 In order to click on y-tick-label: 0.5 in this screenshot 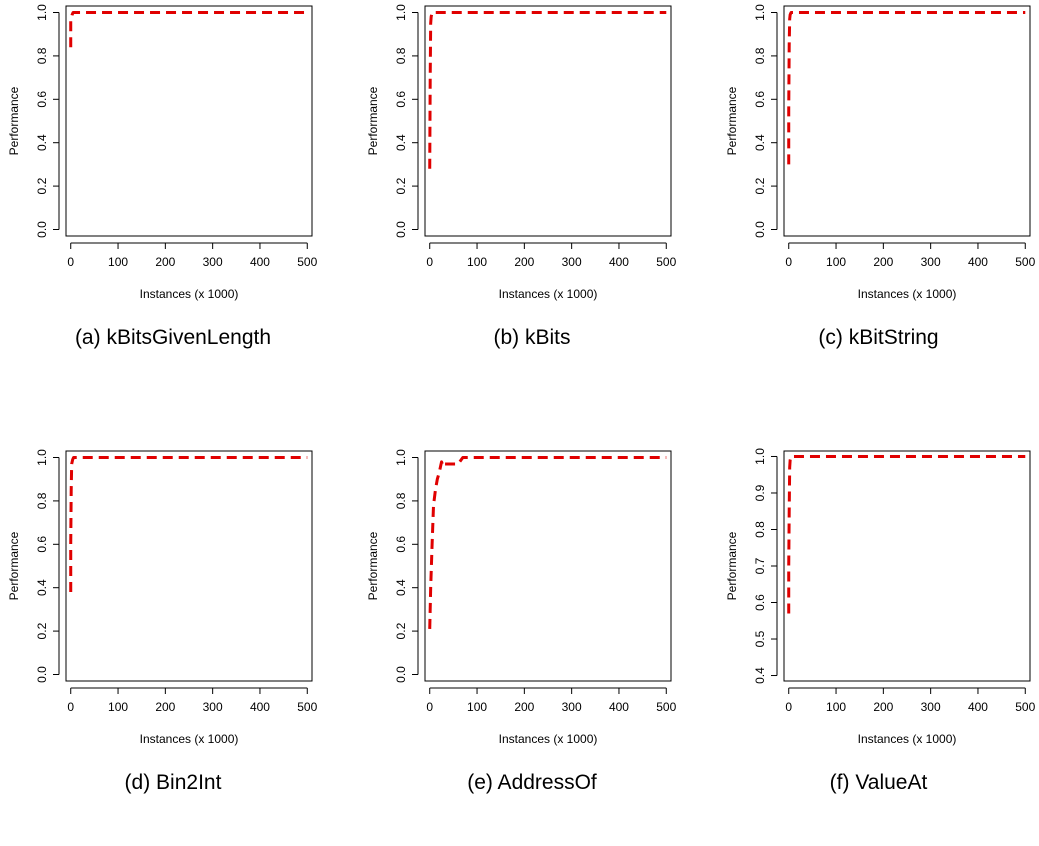, I will do `click(760, 638)`.